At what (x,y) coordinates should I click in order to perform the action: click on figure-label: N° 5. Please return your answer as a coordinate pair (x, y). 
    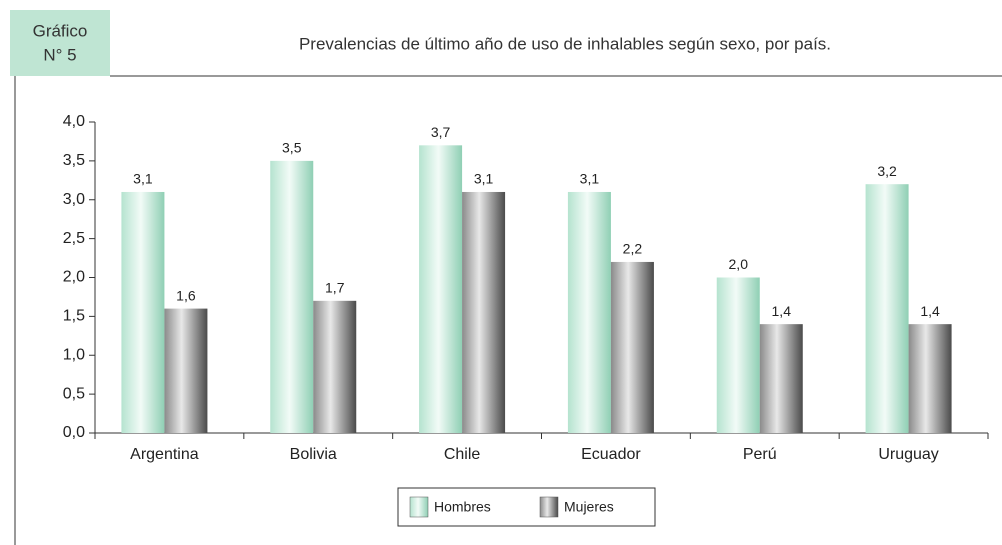
    Looking at the image, I should click on (59, 54).